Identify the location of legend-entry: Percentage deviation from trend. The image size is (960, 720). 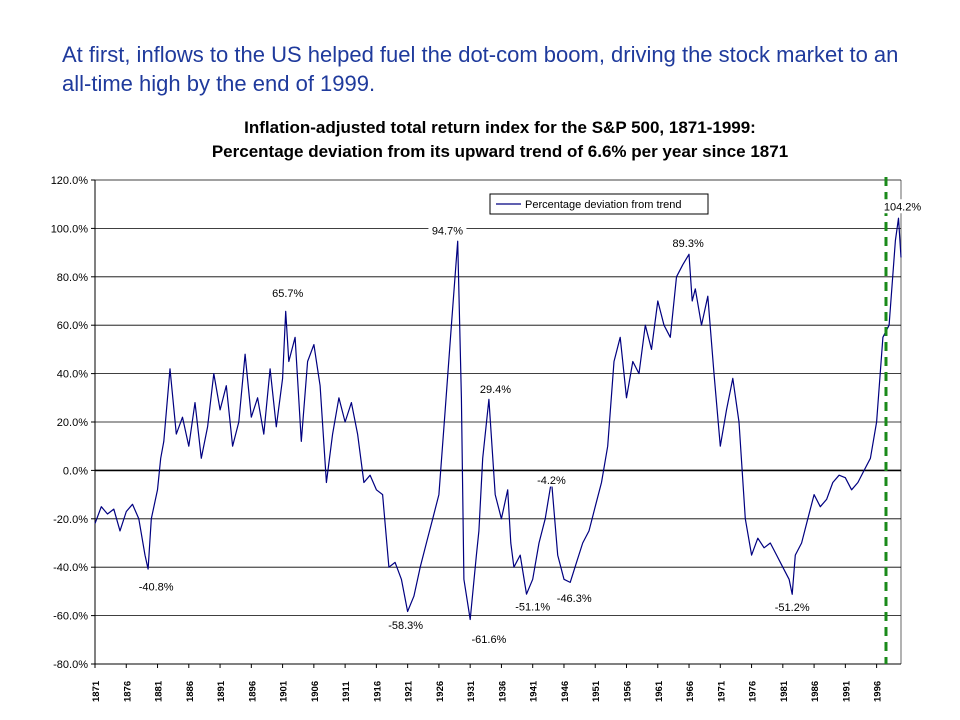
(603, 205).